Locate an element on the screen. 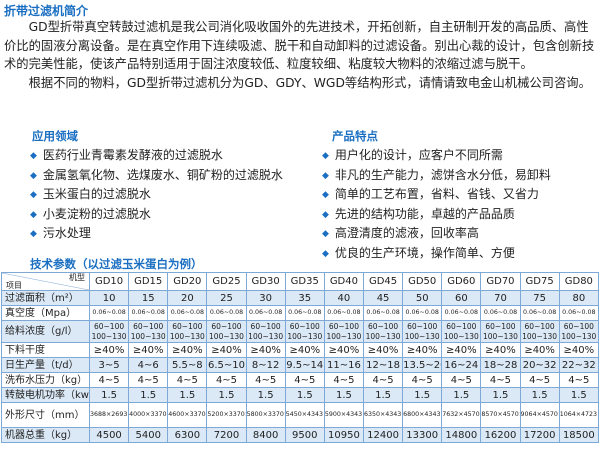  model-header: GD20 is located at coordinates (187, 281).